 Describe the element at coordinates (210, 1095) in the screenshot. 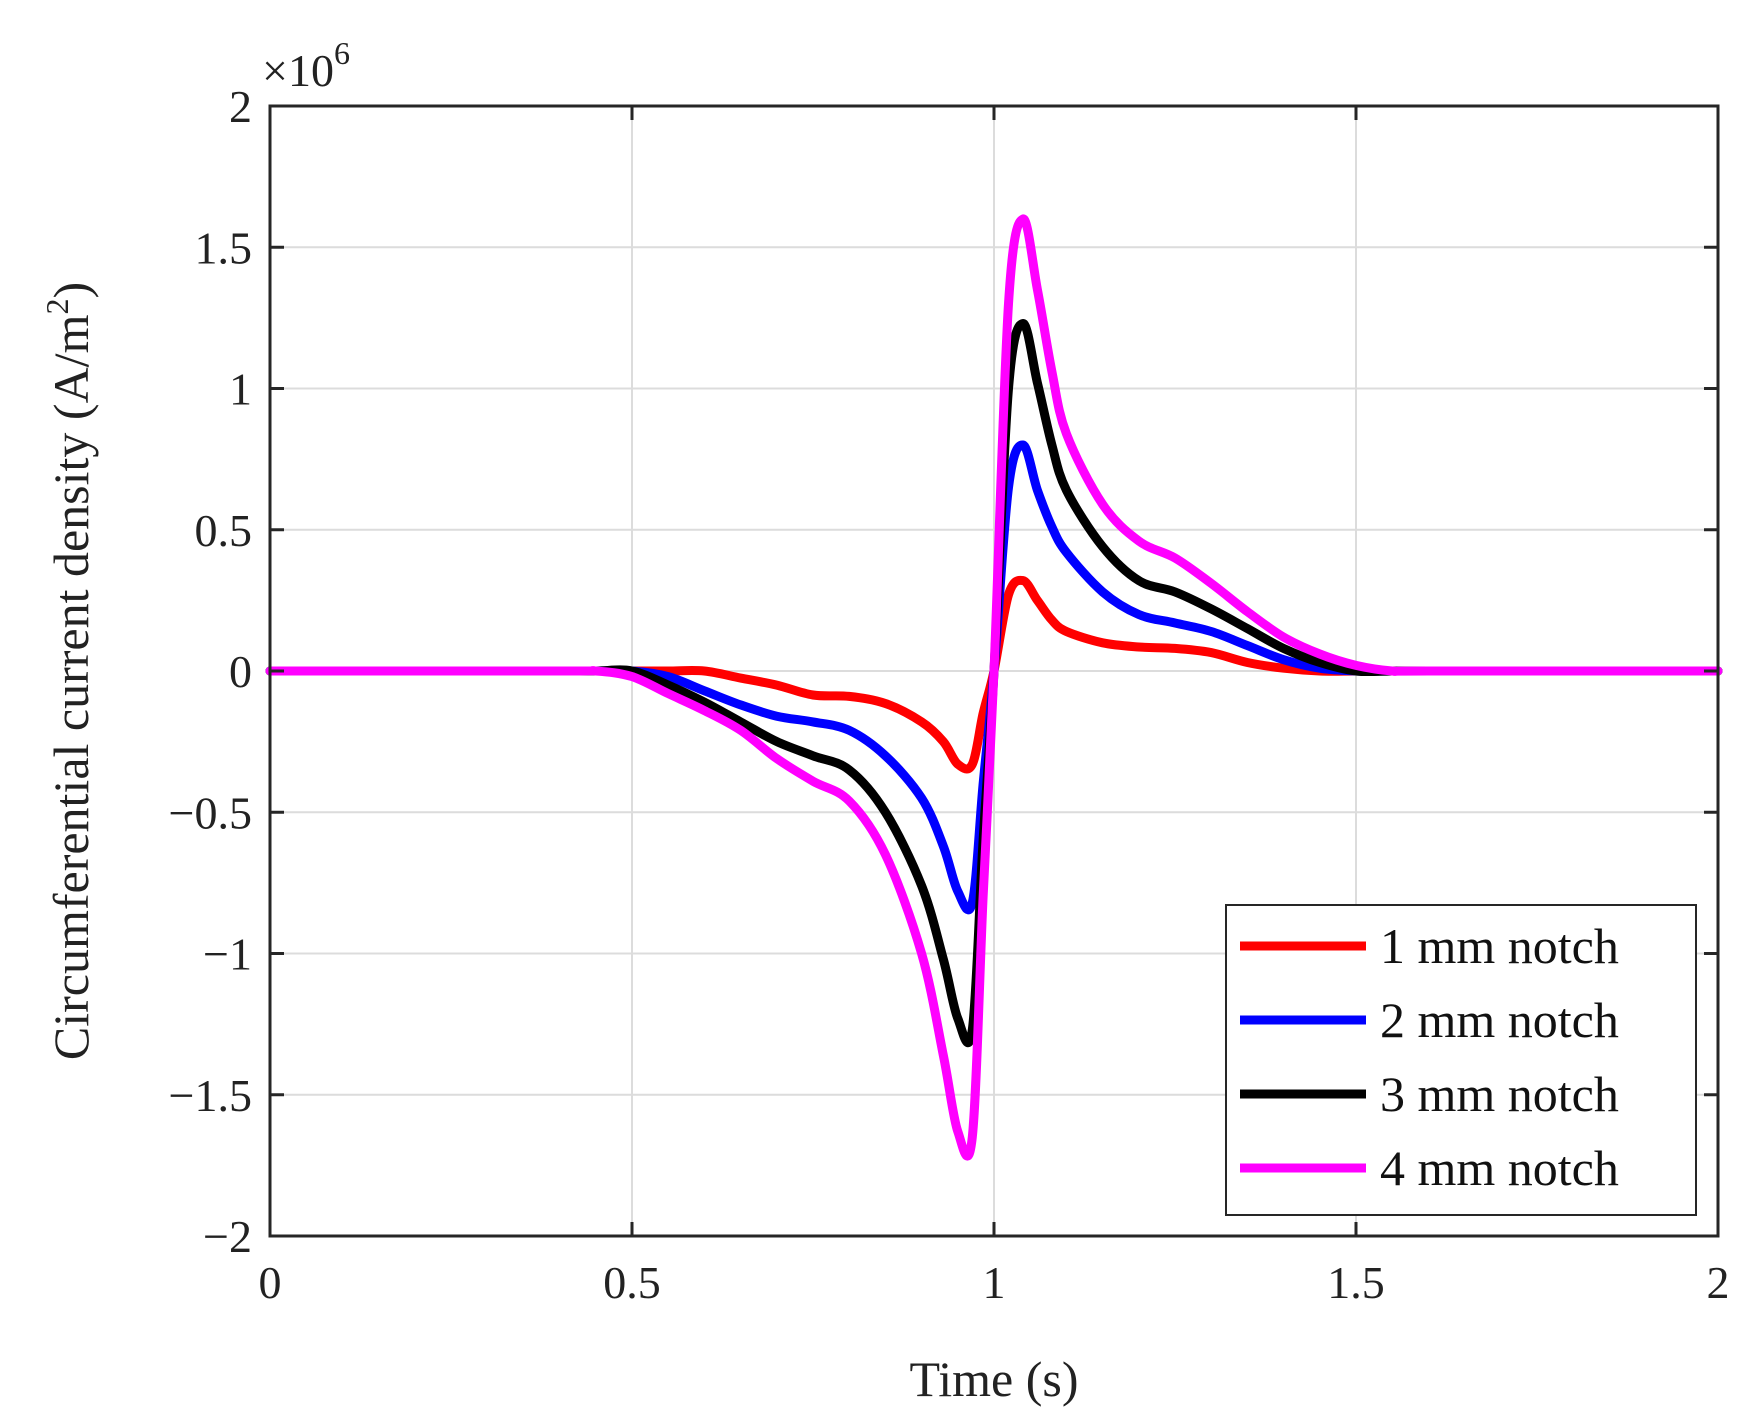

I see `y-tick-label: −1.5` at that location.